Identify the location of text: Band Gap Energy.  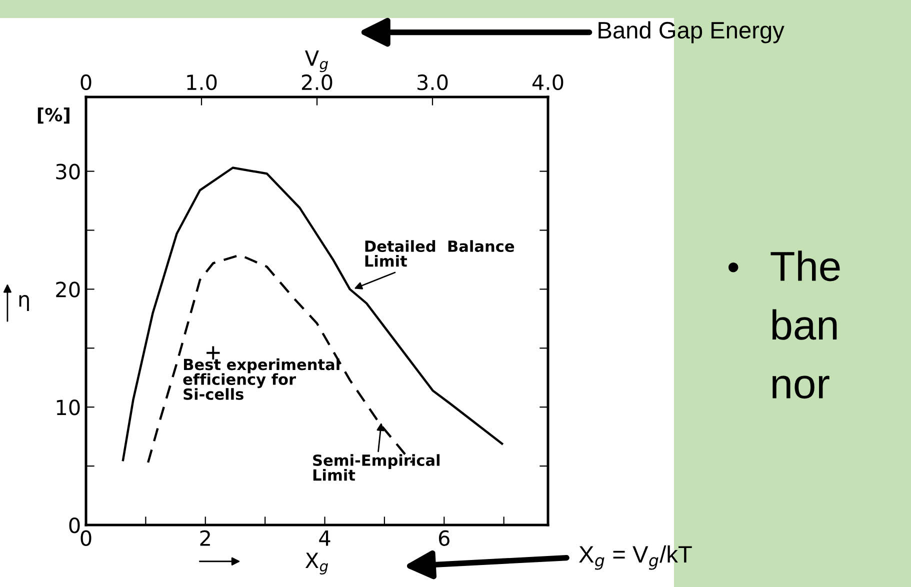
(691, 32).